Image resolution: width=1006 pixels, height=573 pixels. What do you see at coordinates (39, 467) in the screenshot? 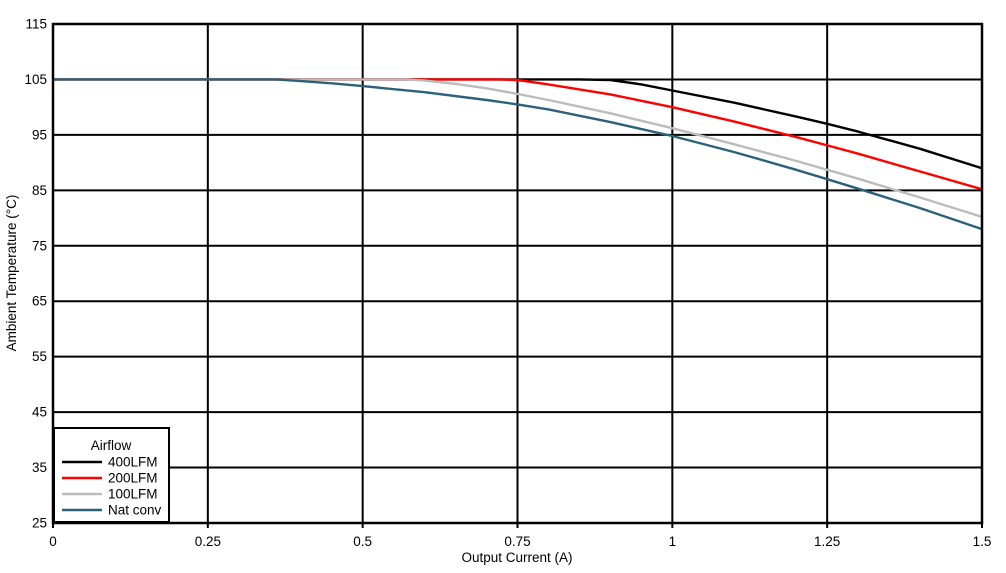
I see `y-tick-label: 35` at bounding box center [39, 467].